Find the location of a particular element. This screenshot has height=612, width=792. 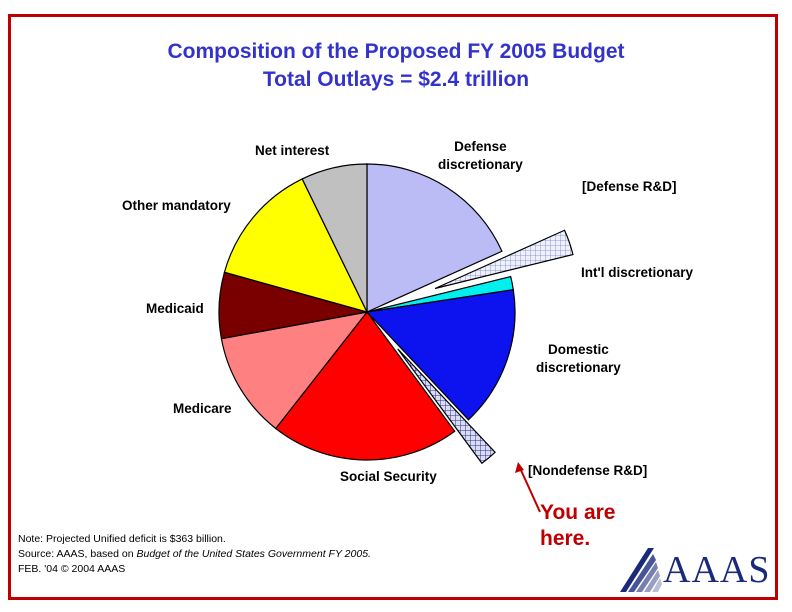

label-defense-rd: [Defense R&D] is located at coordinates (629, 186).